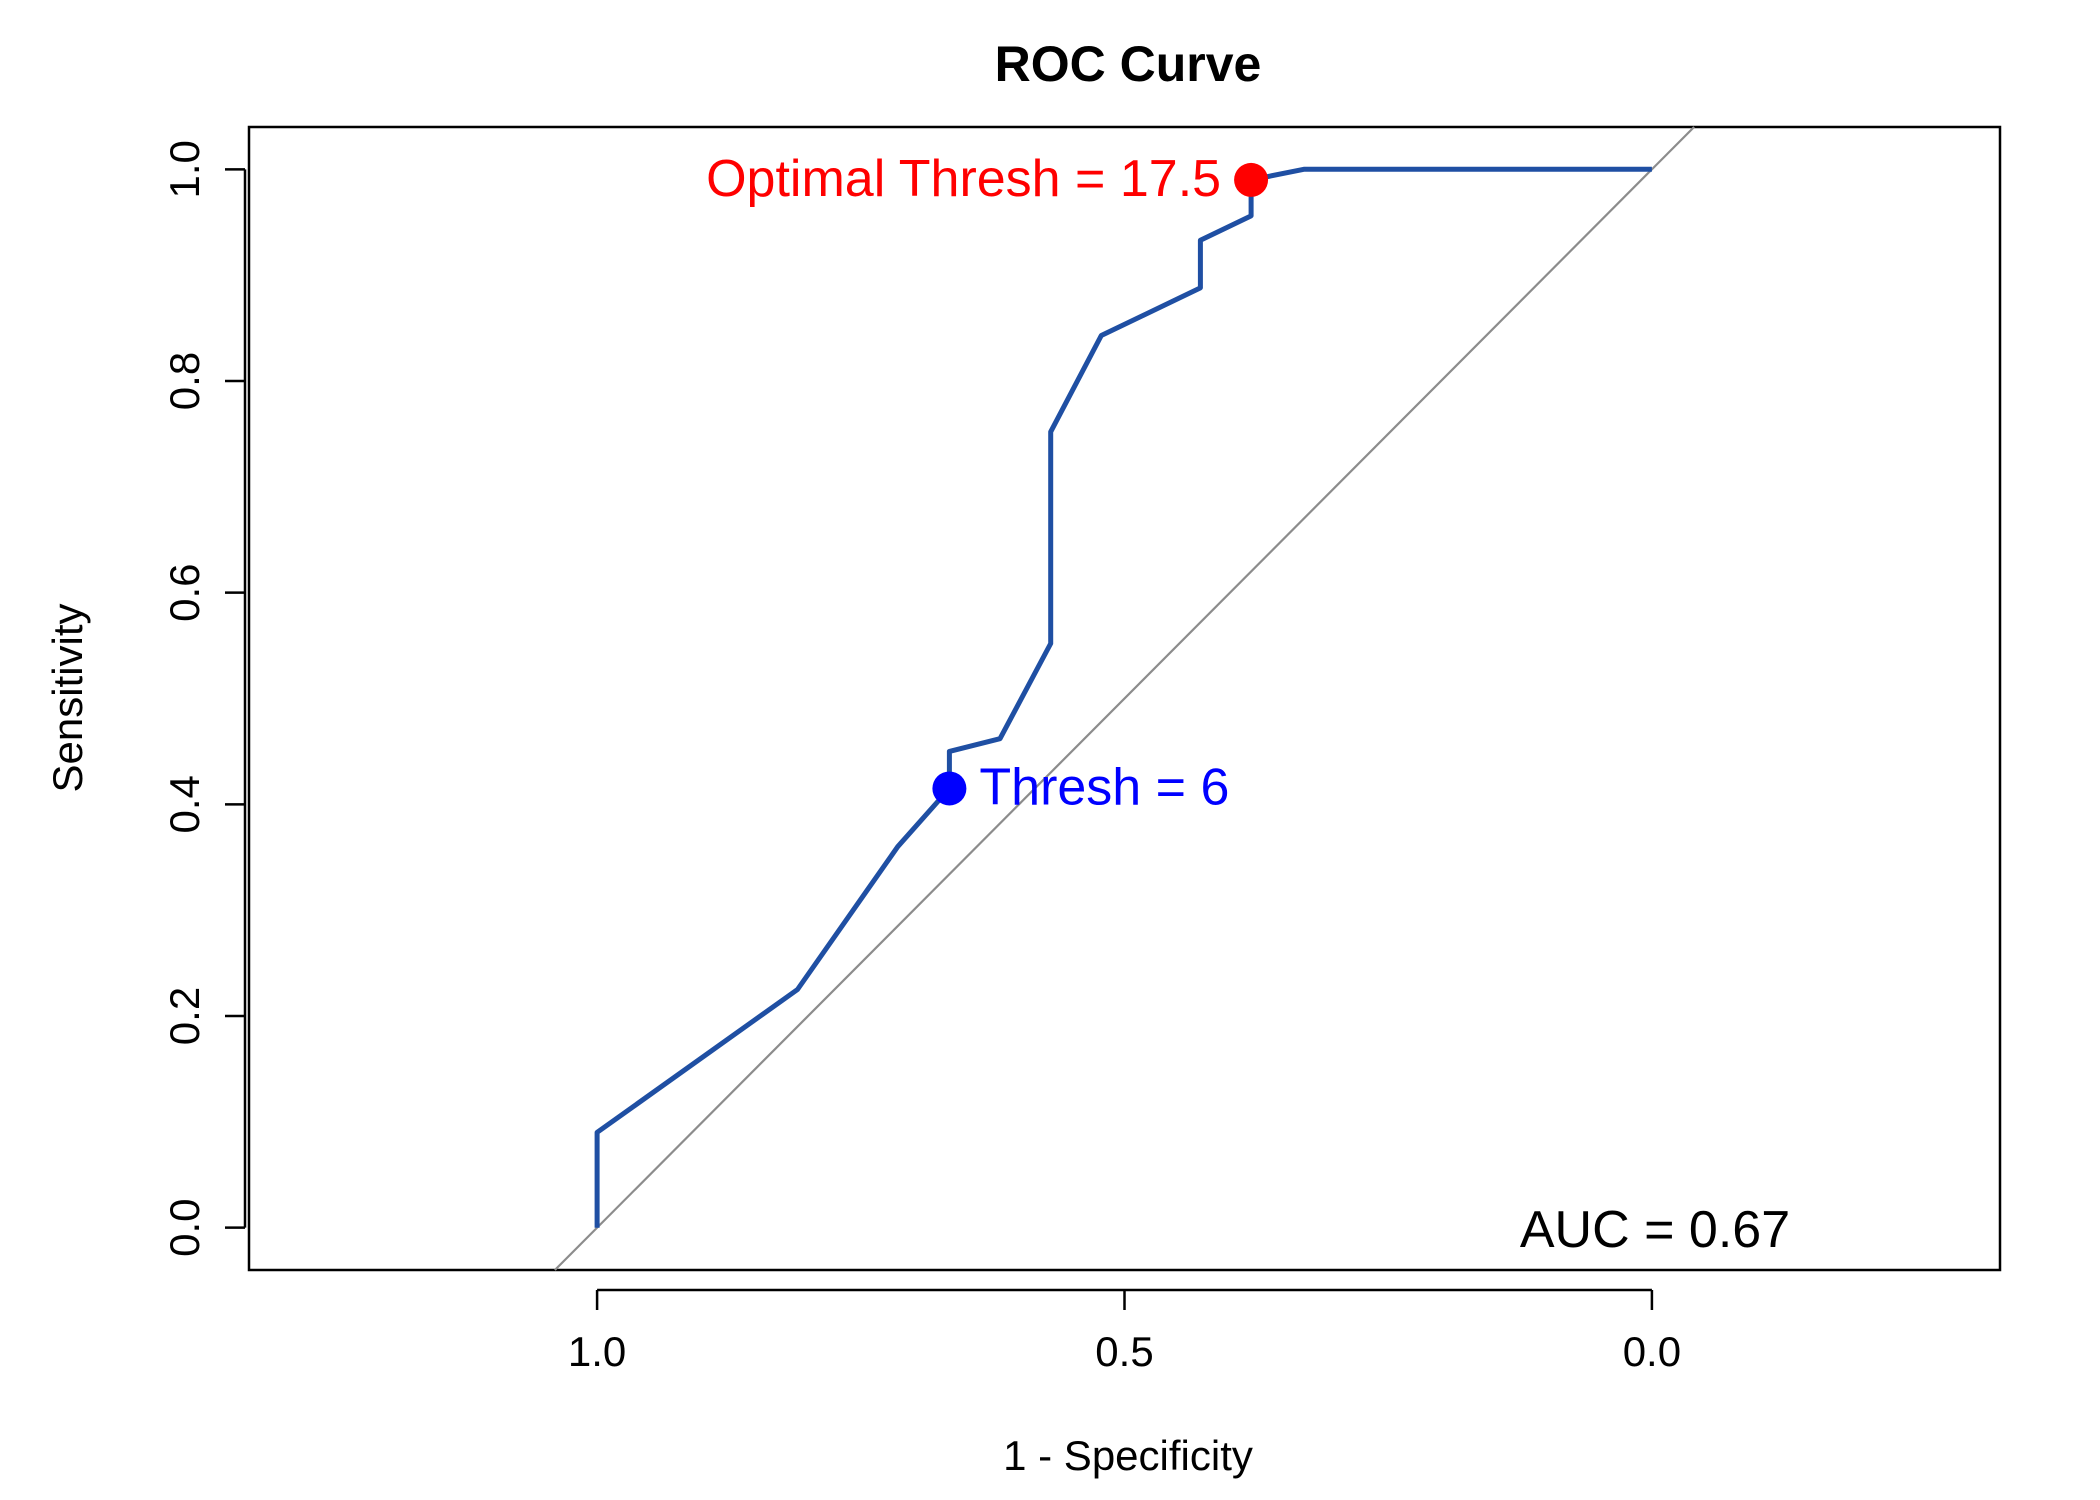 Image resolution: width=2100 pixels, height=1500 pixels. I want to click on y-tick-label: 0.4, so click(184, 804).